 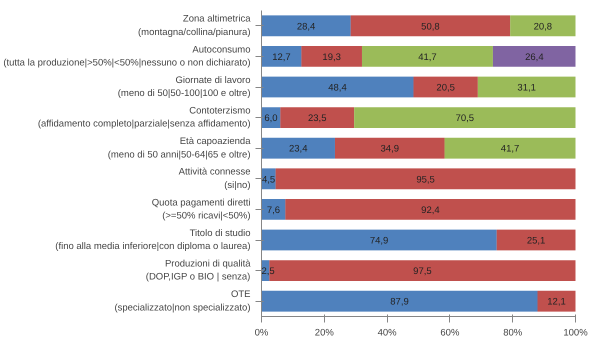 I want to click on x-tick-label: 80%, so click(x=513, y=333).